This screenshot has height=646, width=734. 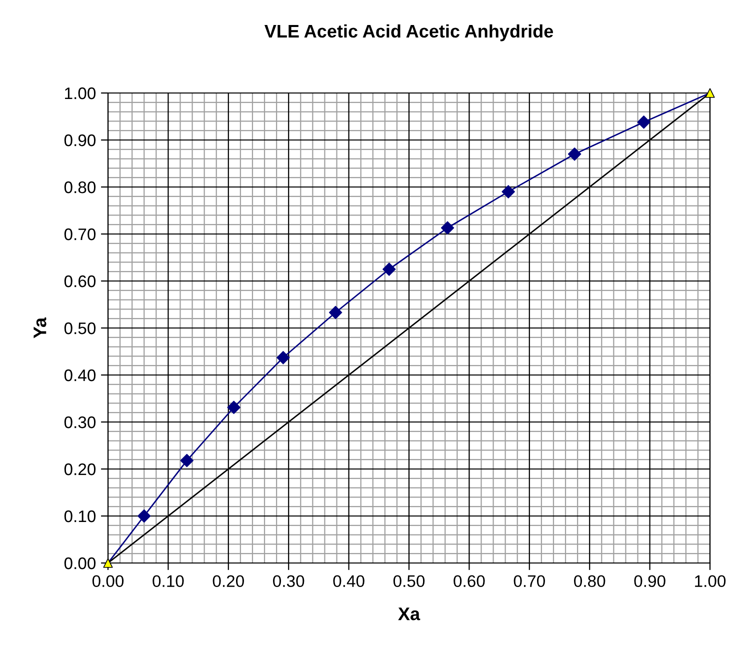 I want to click on y-tick-label: 0.00, so click(x=80, y=563).